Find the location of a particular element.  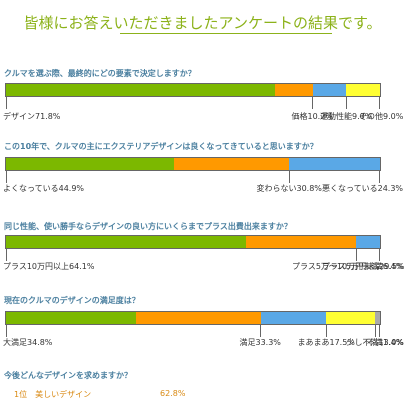

question-3-title: 同じ性能、使い勝手ならデザインの良い方にいくらまでプラス出費出来ますか？ is located at coordinates (148, 226).